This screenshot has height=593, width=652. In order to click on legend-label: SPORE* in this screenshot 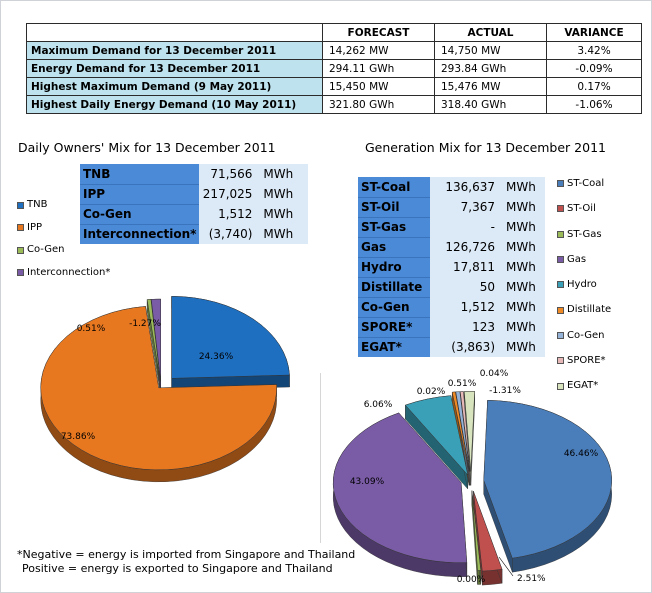, I will do `click(586, 361)`.